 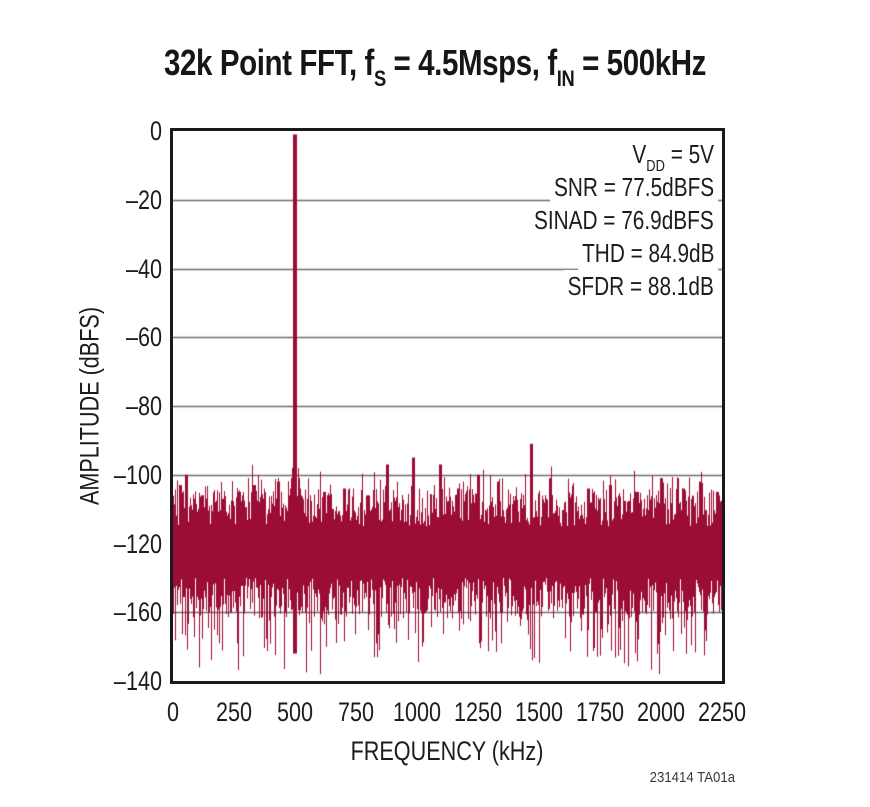 What do you see at coordinates (661, 712) in the screenshot?
I see `x-tick-label: 2000` at bounding box center [661, 712].